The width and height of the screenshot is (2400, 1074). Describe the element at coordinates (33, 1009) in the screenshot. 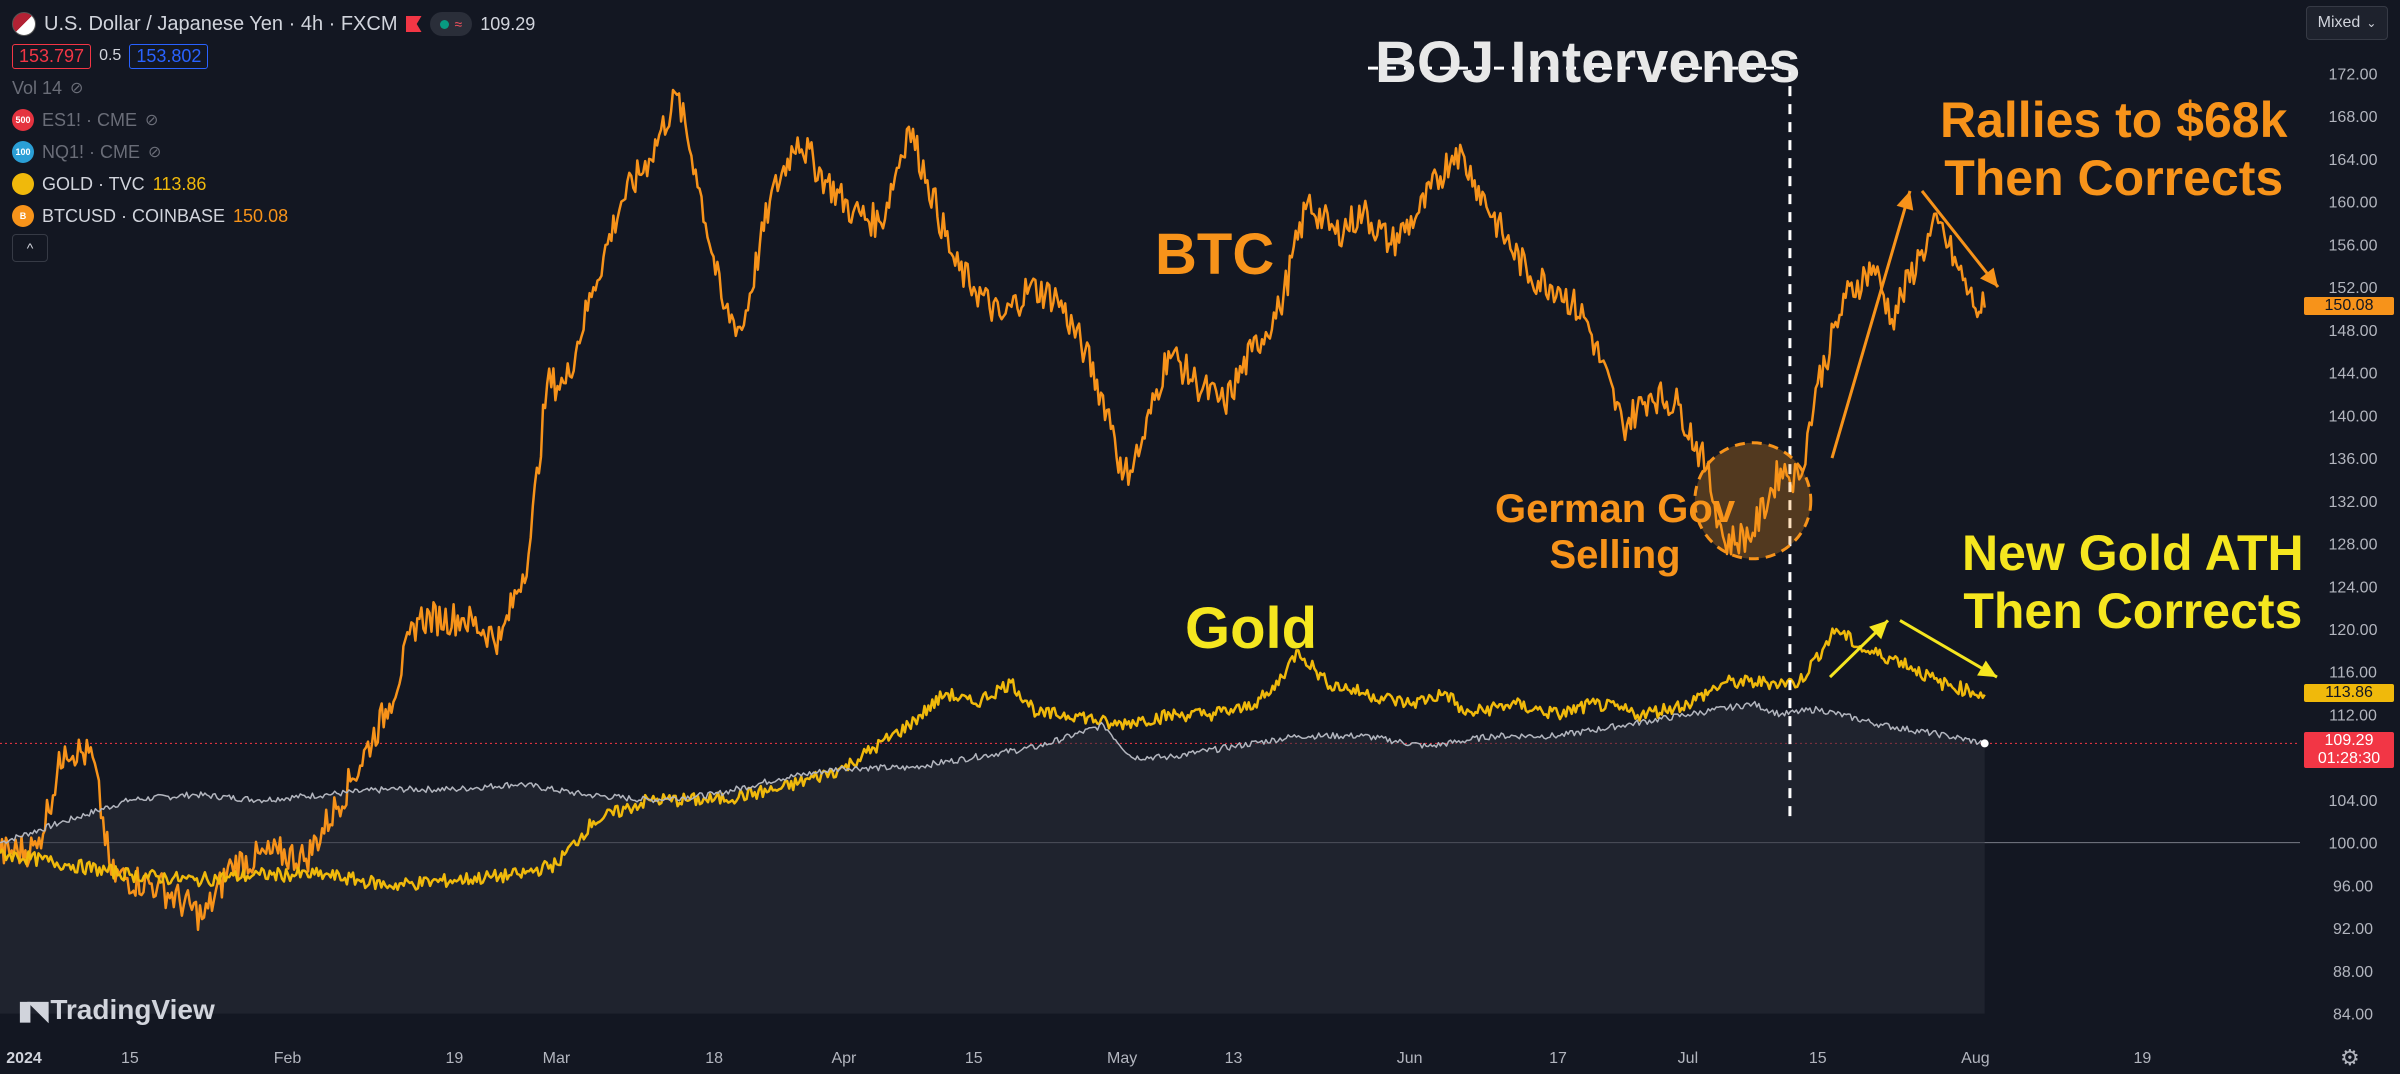

I see `tv-logo-icon: ▮◥` at that location.